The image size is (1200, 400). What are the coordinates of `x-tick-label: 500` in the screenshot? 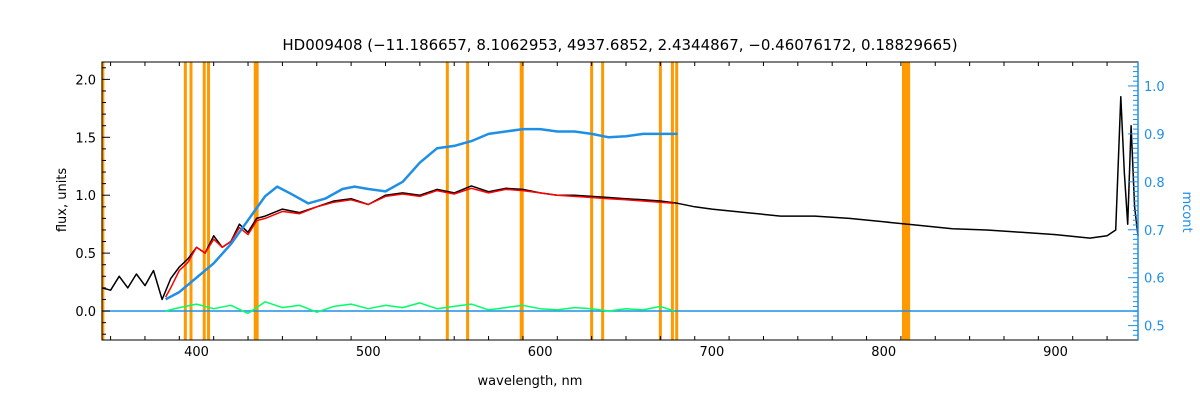 It's located at (368, 352).